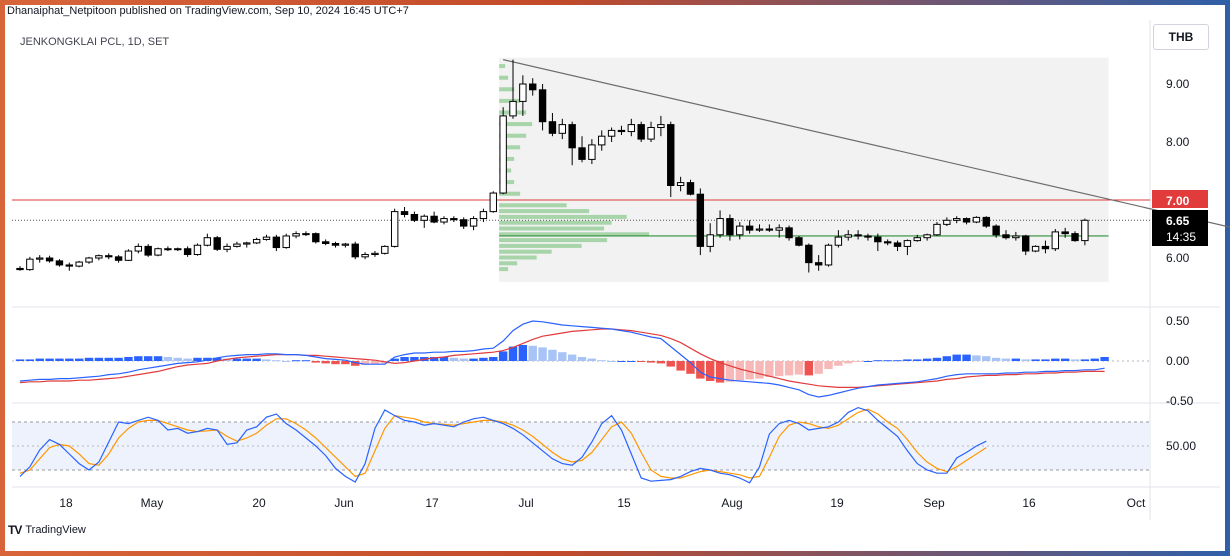  Describe the element at coordinates (47, 530) in the screenshot. I see `tradingview-logo: TV TradingView` at that location.